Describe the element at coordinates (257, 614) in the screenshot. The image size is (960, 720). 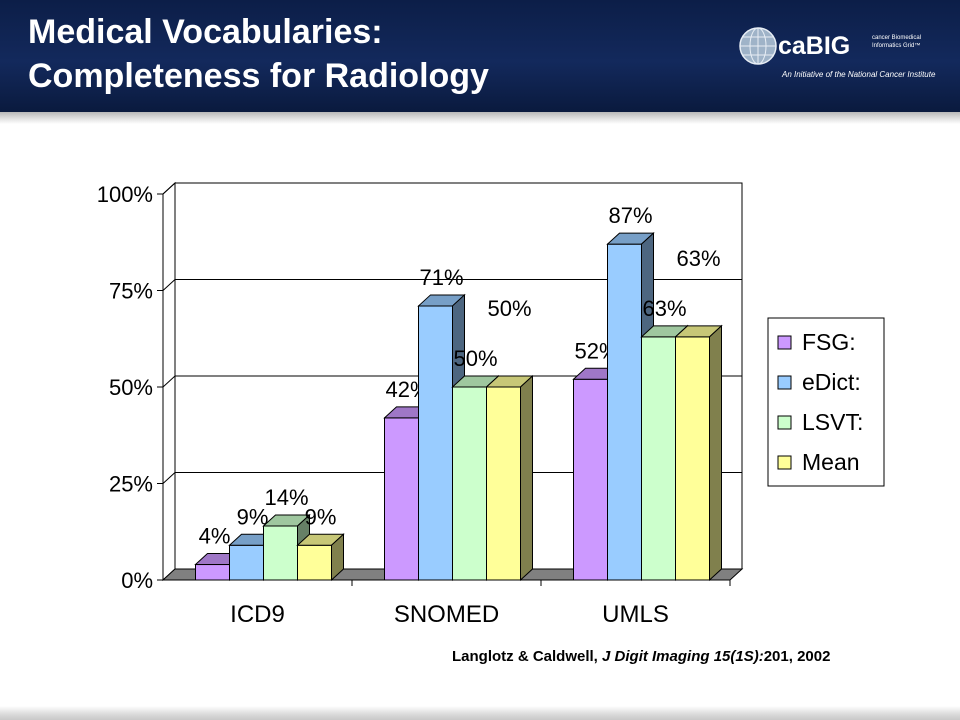
I see `x-tick-label: ICD9` at that location.